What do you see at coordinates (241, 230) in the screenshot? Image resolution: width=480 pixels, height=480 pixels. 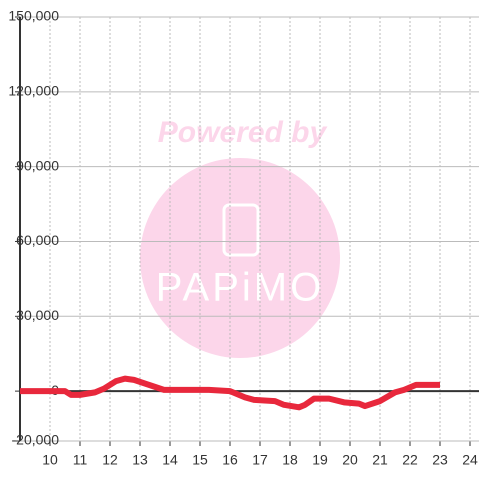 I see `watermark-phone` at bounding box center [241, 230].